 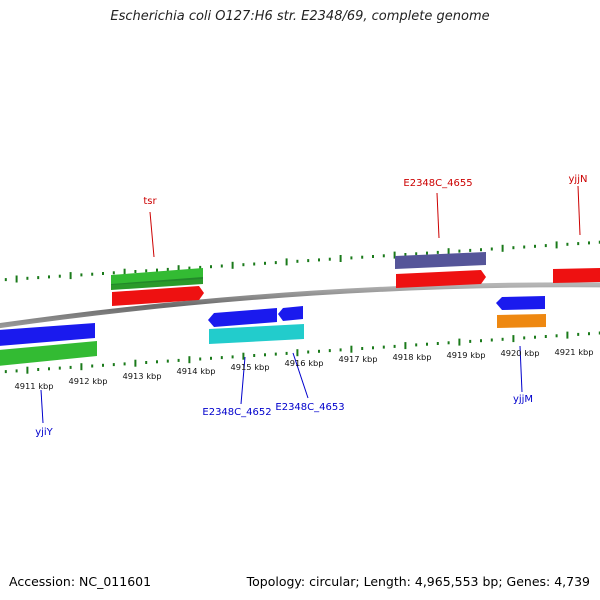 I want to click on reverse-label-lines, so click(x=281, y=384).